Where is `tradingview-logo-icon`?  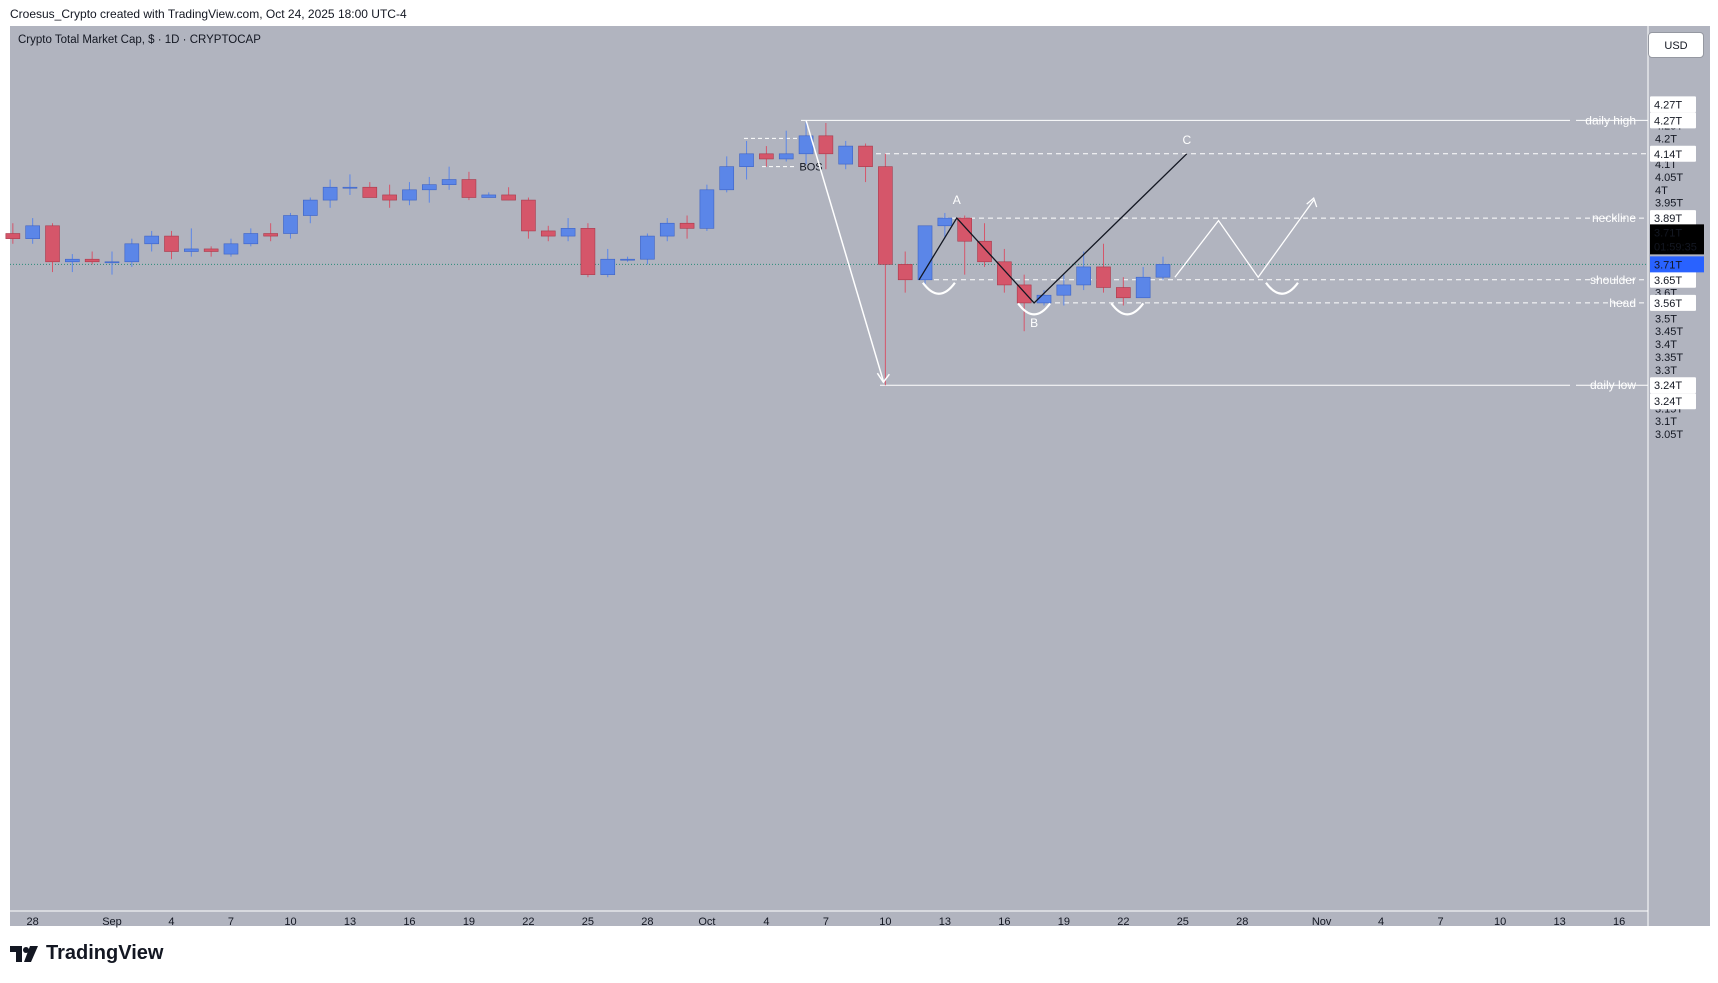
tradingview-logo-icon is located at coordinates (24, 953).